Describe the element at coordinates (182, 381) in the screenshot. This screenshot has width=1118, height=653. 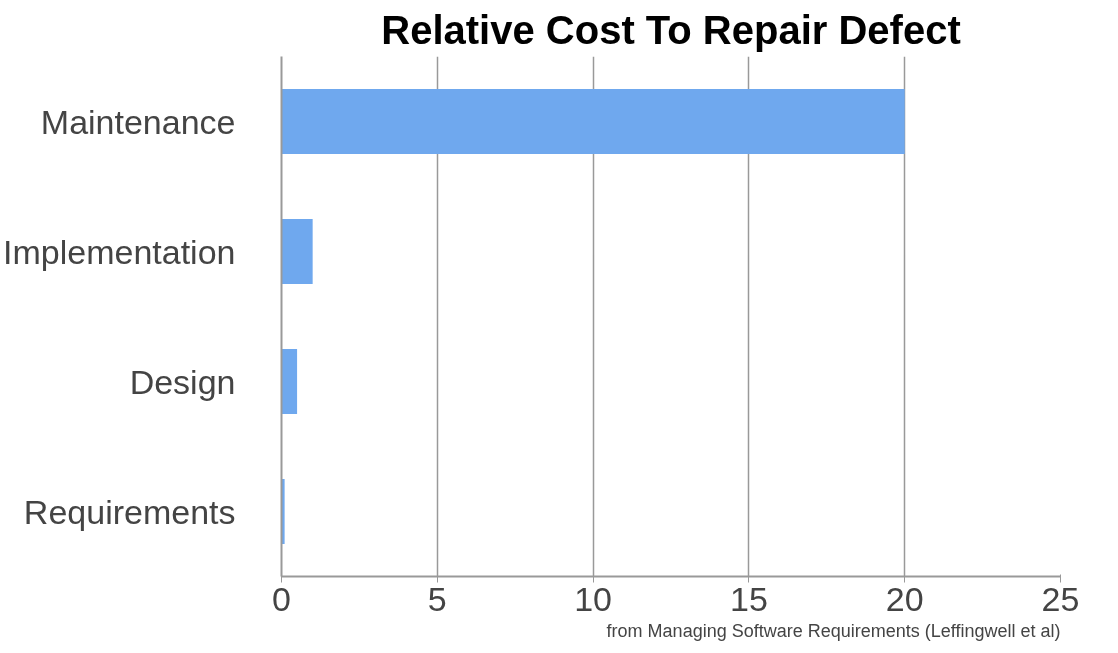
I see `y-tick-label: Design` at that location.